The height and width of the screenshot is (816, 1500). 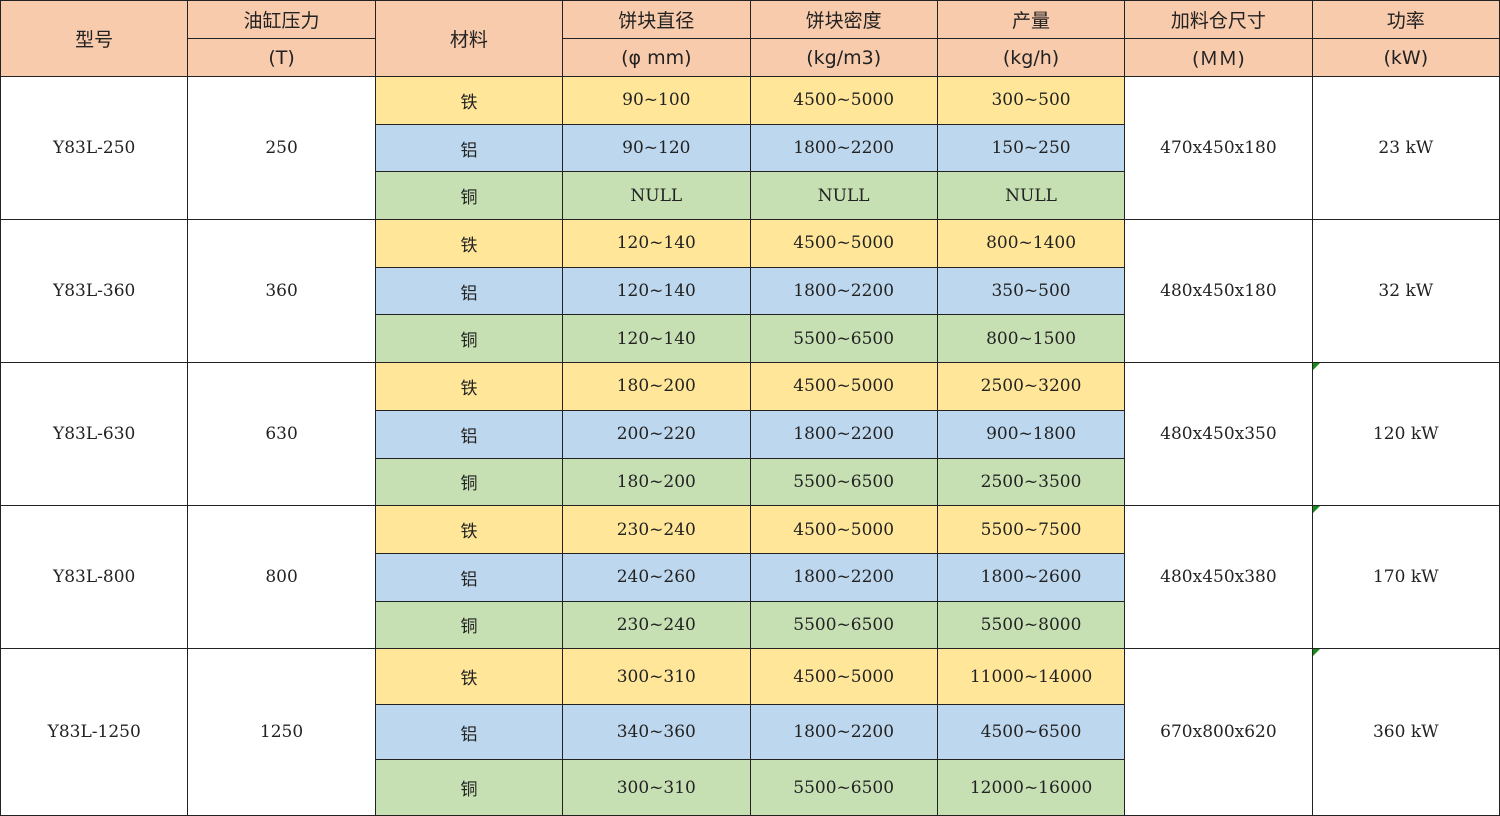 What do you see at coordinates (94, 732) in the screenshot?
I see `model-cell: Y83L-1250` at bounding box center [94, 732].